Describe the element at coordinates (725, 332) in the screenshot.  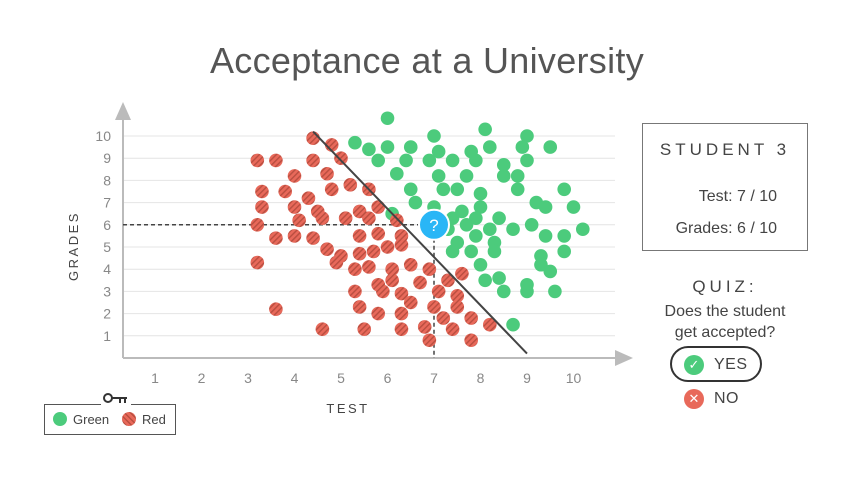
I see `quiz-question-line-2: get accepted?` at that location.